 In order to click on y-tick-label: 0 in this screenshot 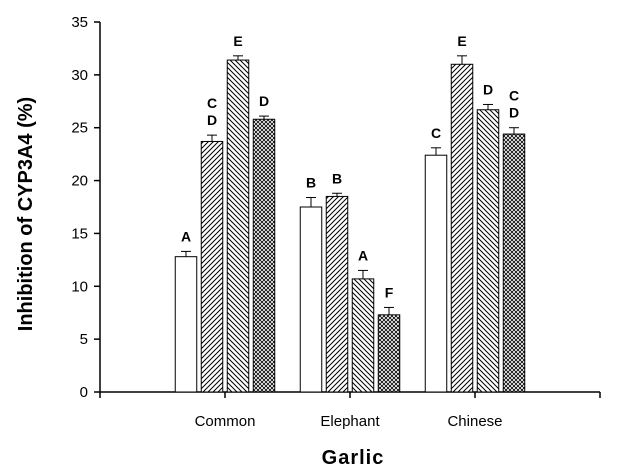, I will do `click(84, 392)`.